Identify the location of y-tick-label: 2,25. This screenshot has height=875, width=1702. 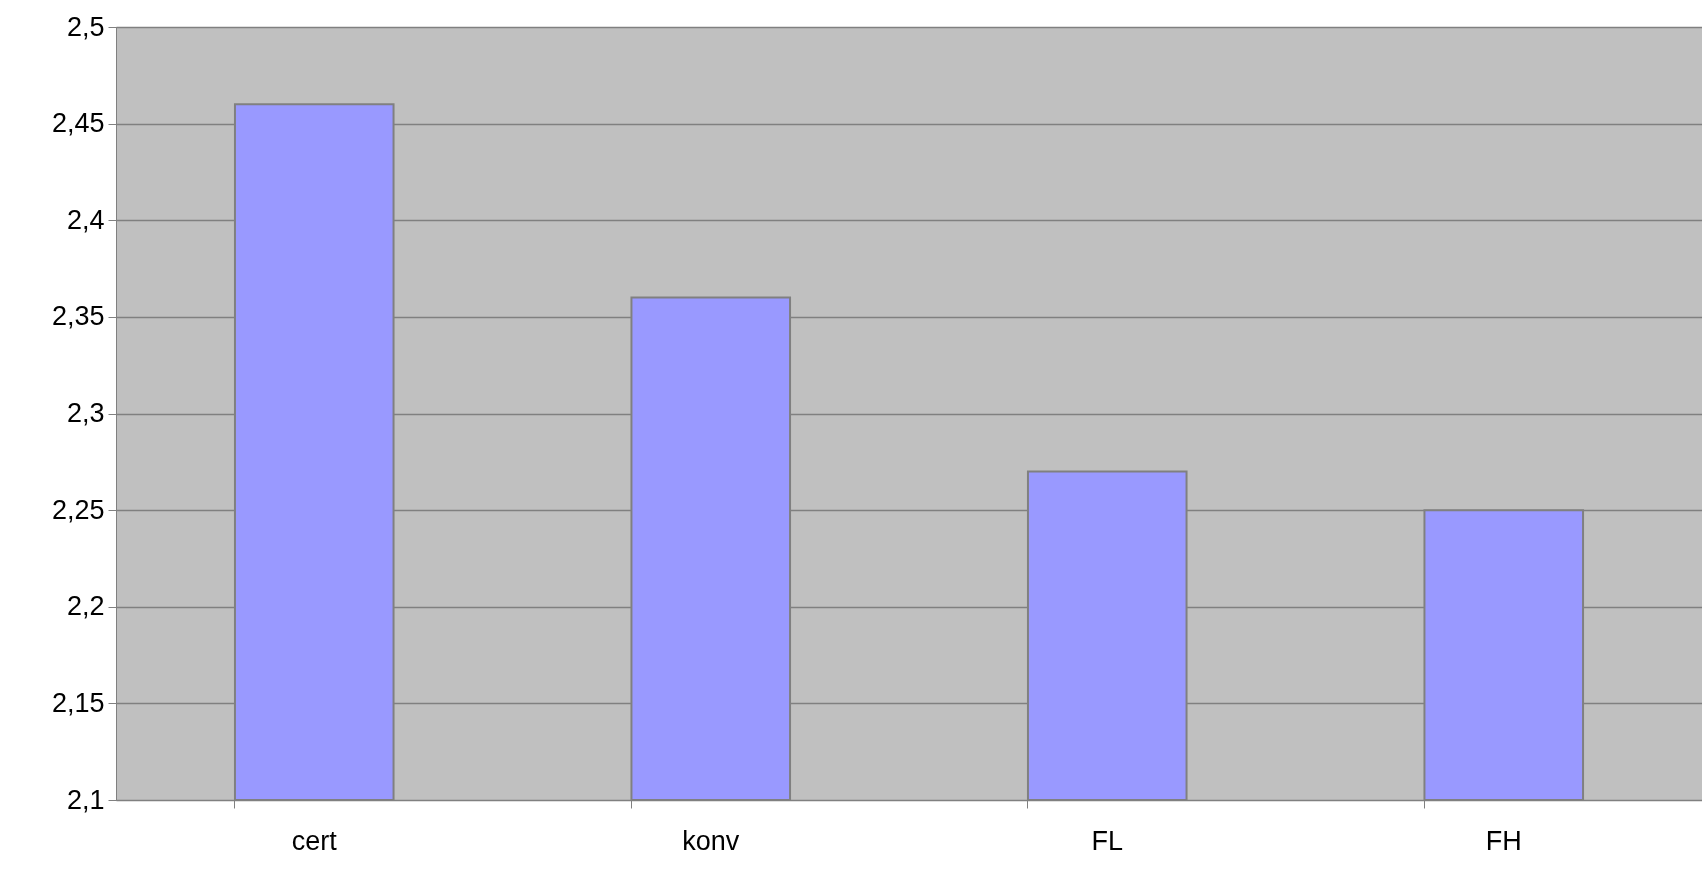
(78, 509).